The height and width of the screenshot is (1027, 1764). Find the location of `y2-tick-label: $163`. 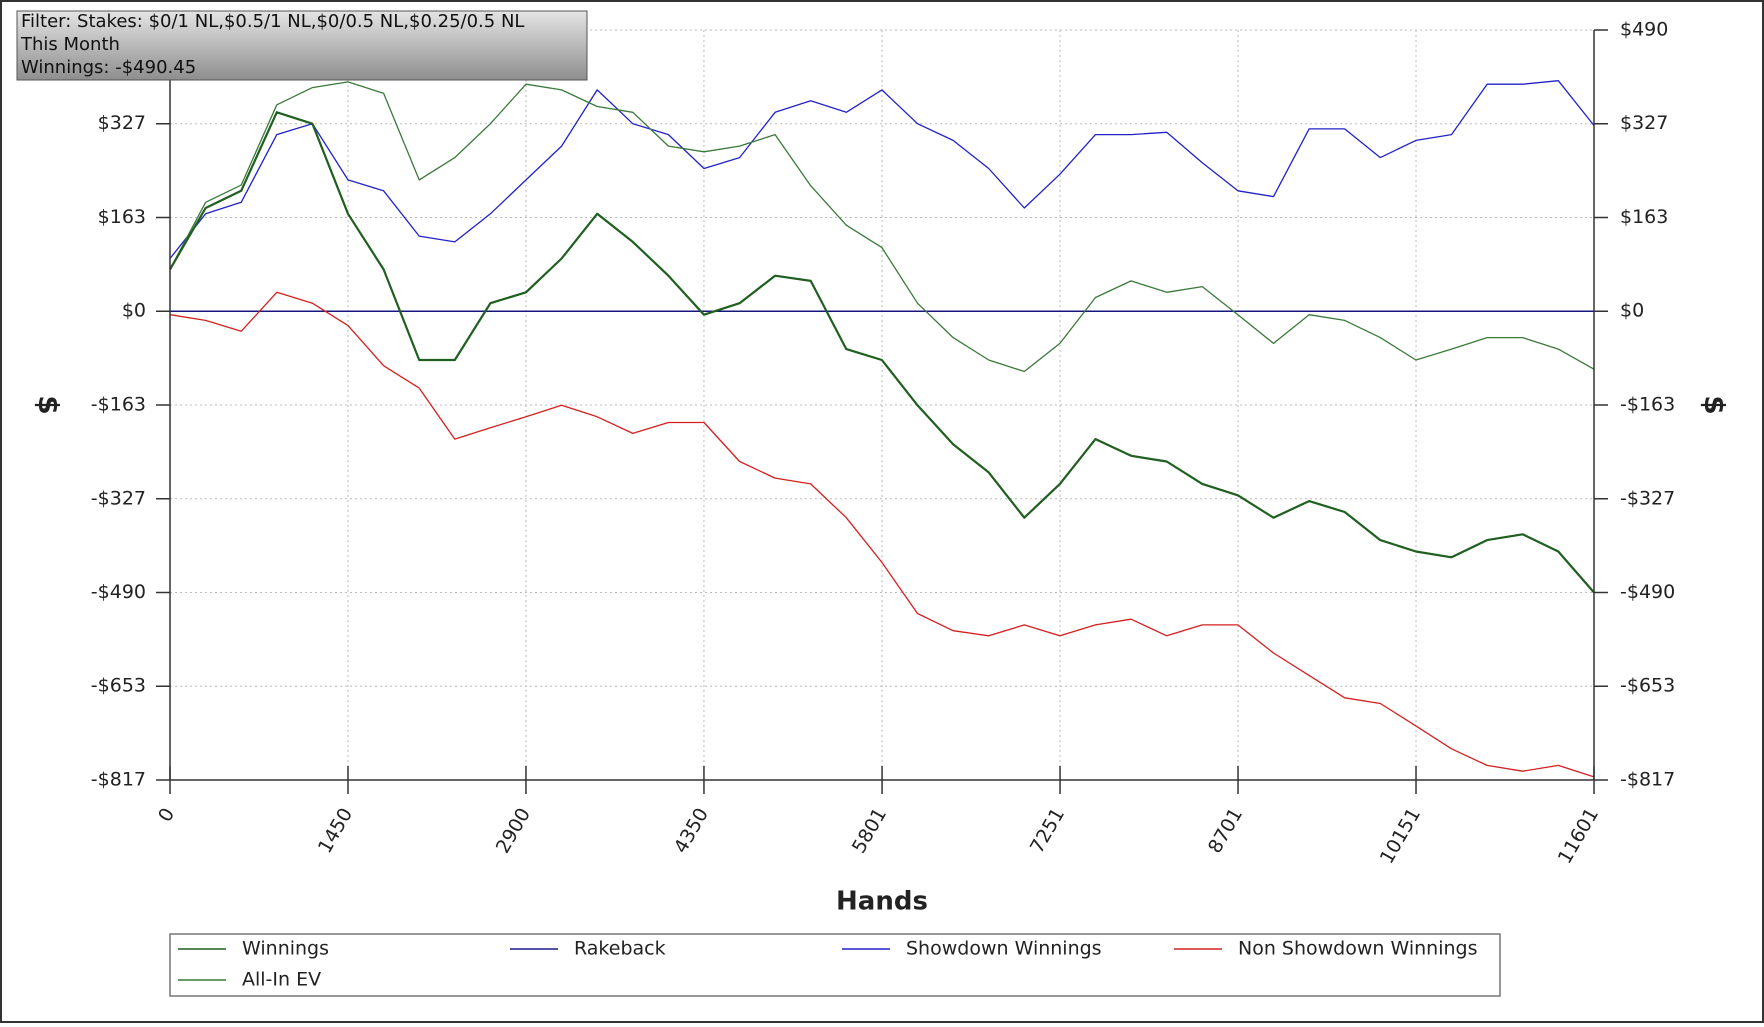

y2-tick-label: $163 is located at coordinates (1644, 217).